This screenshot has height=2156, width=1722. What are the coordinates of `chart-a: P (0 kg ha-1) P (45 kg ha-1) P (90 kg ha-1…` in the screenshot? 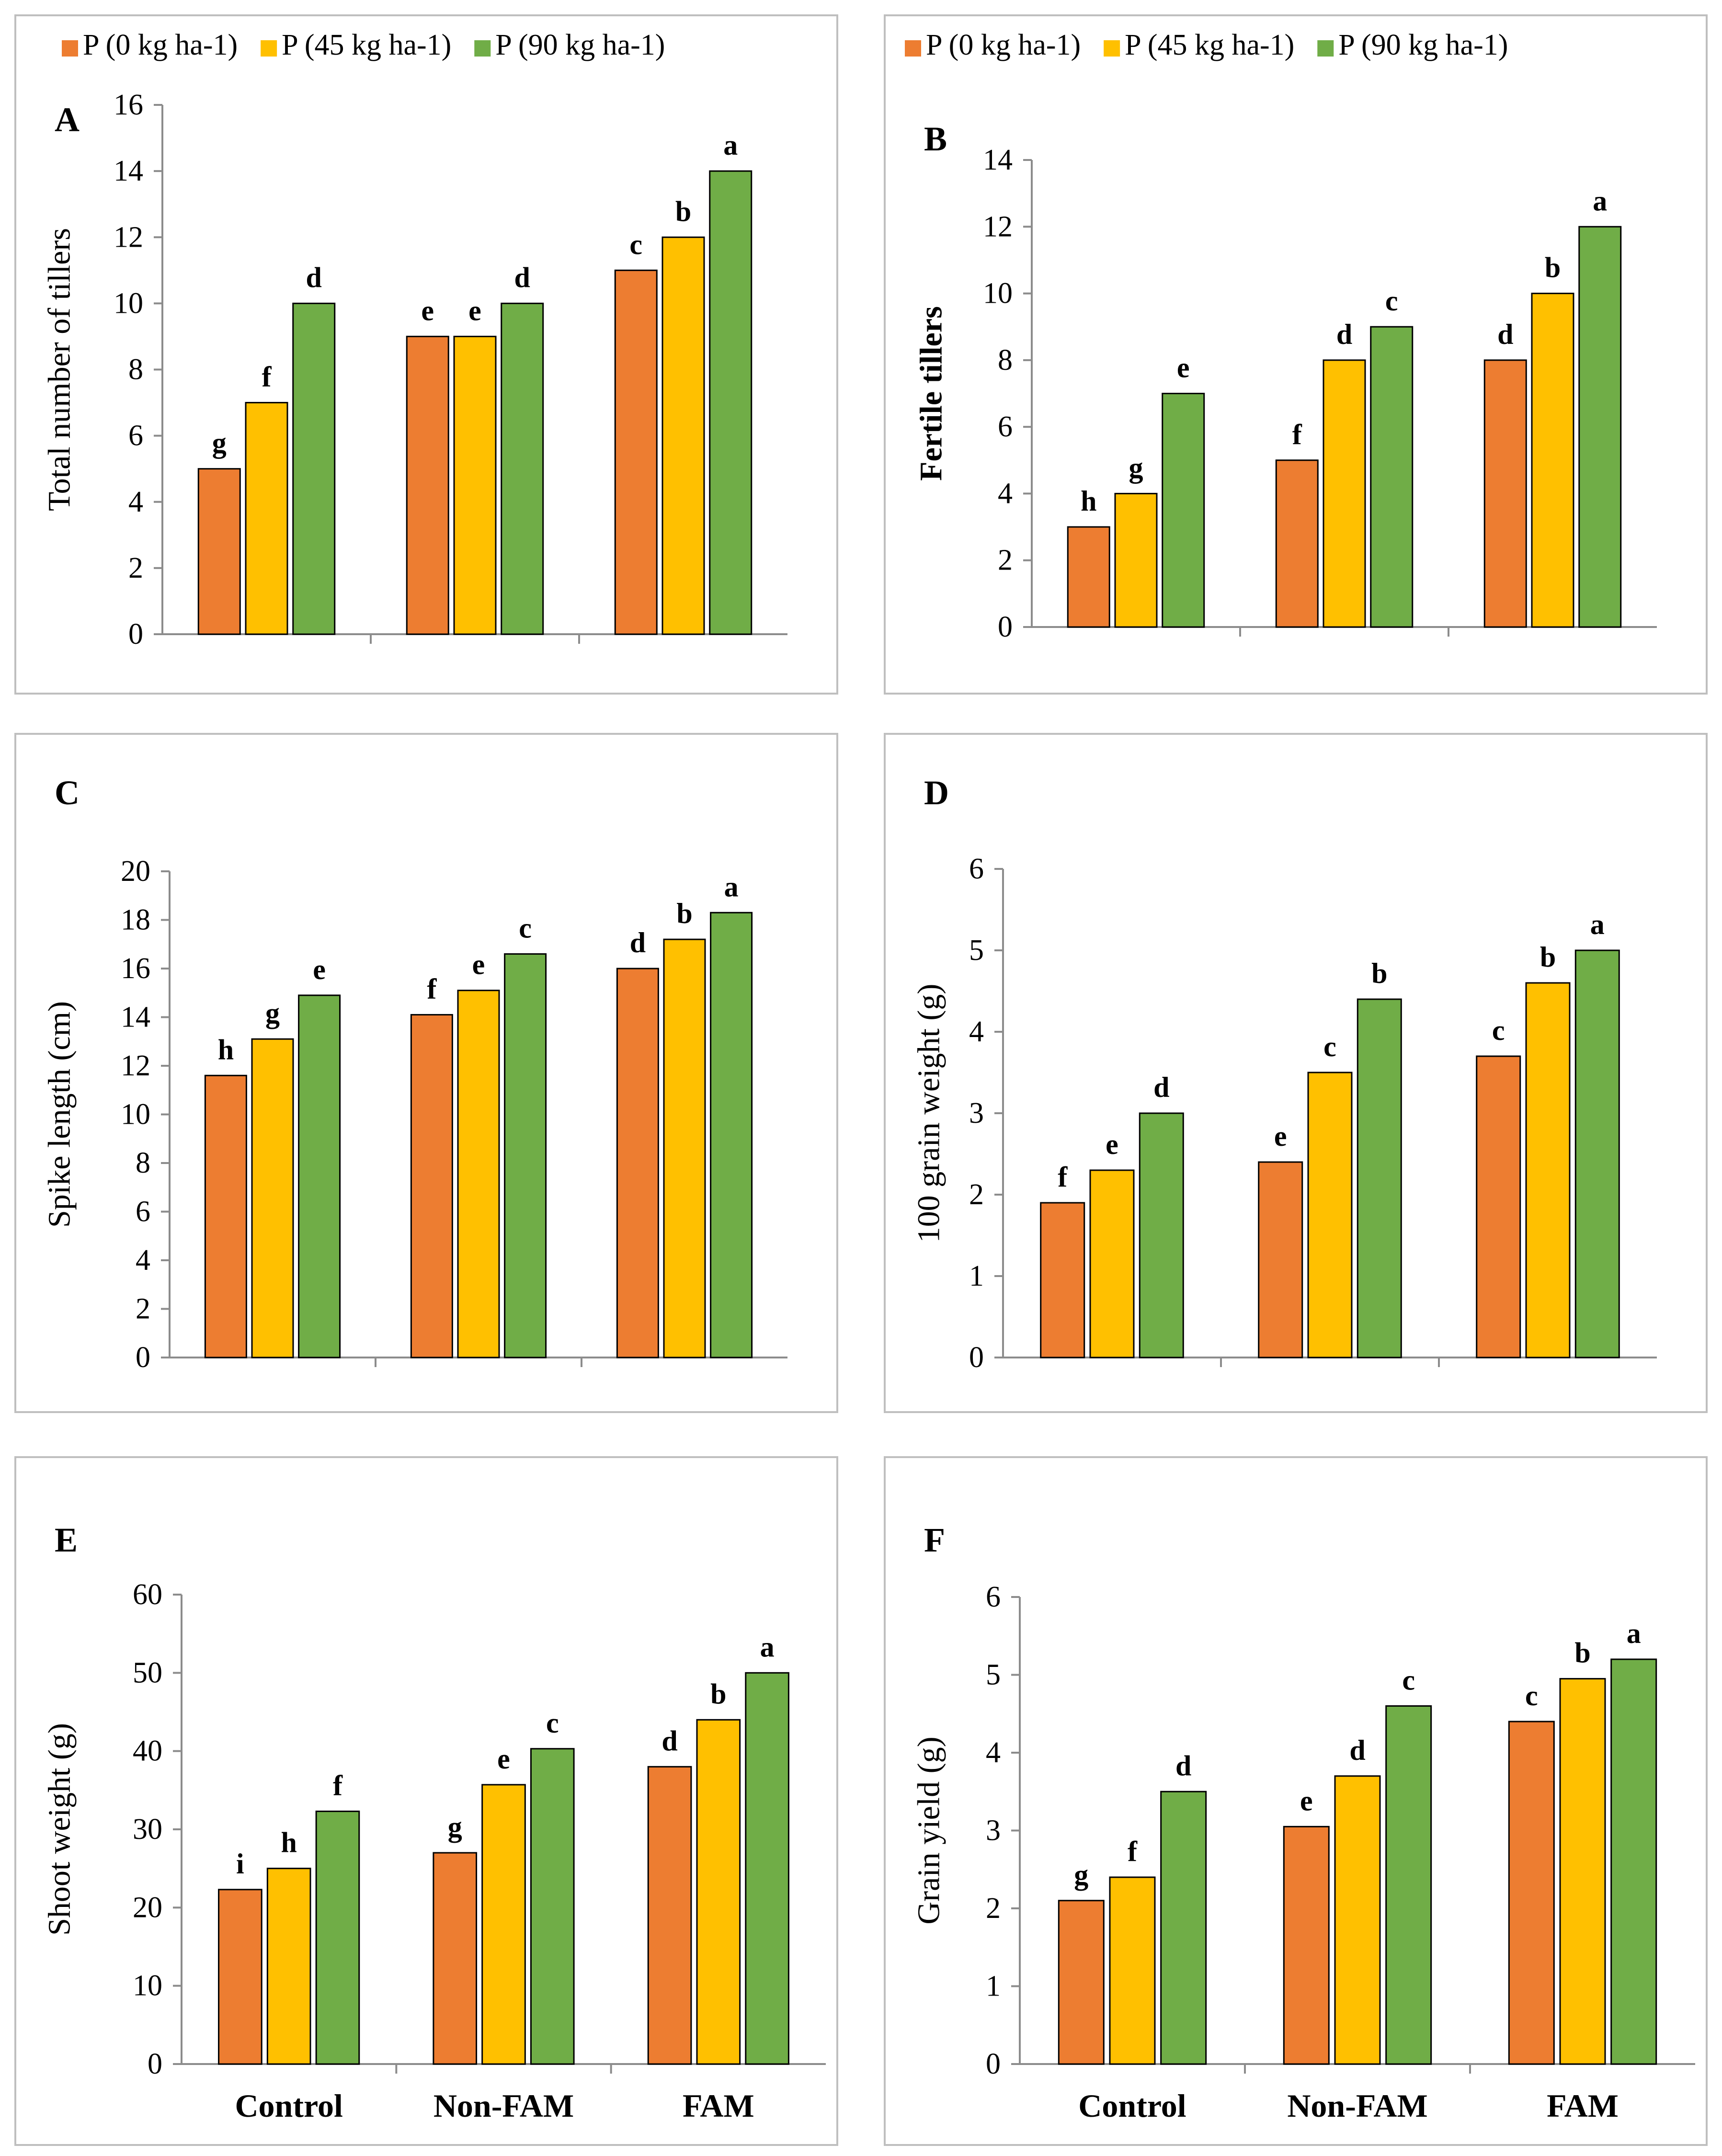 It's located at (414, 339).